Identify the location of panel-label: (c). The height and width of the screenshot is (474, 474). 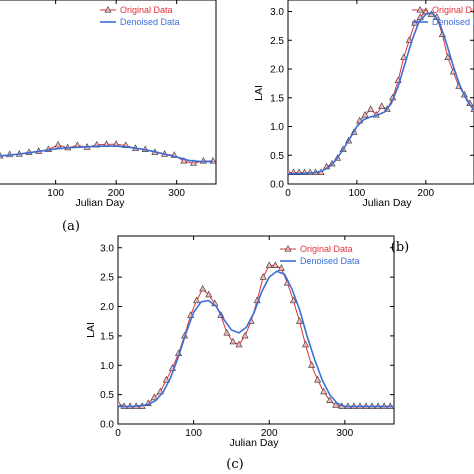
(234, 464).